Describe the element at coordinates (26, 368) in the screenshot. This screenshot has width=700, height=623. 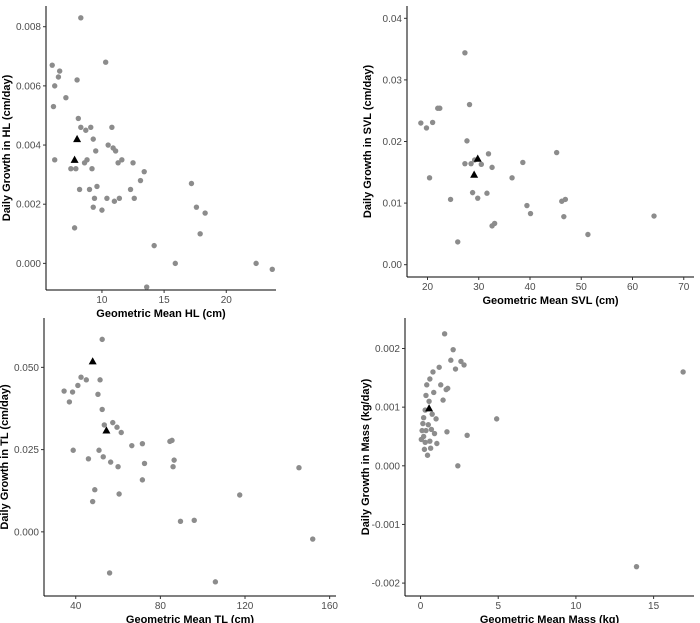
I see `y-tick-label: 0.050` at that location.